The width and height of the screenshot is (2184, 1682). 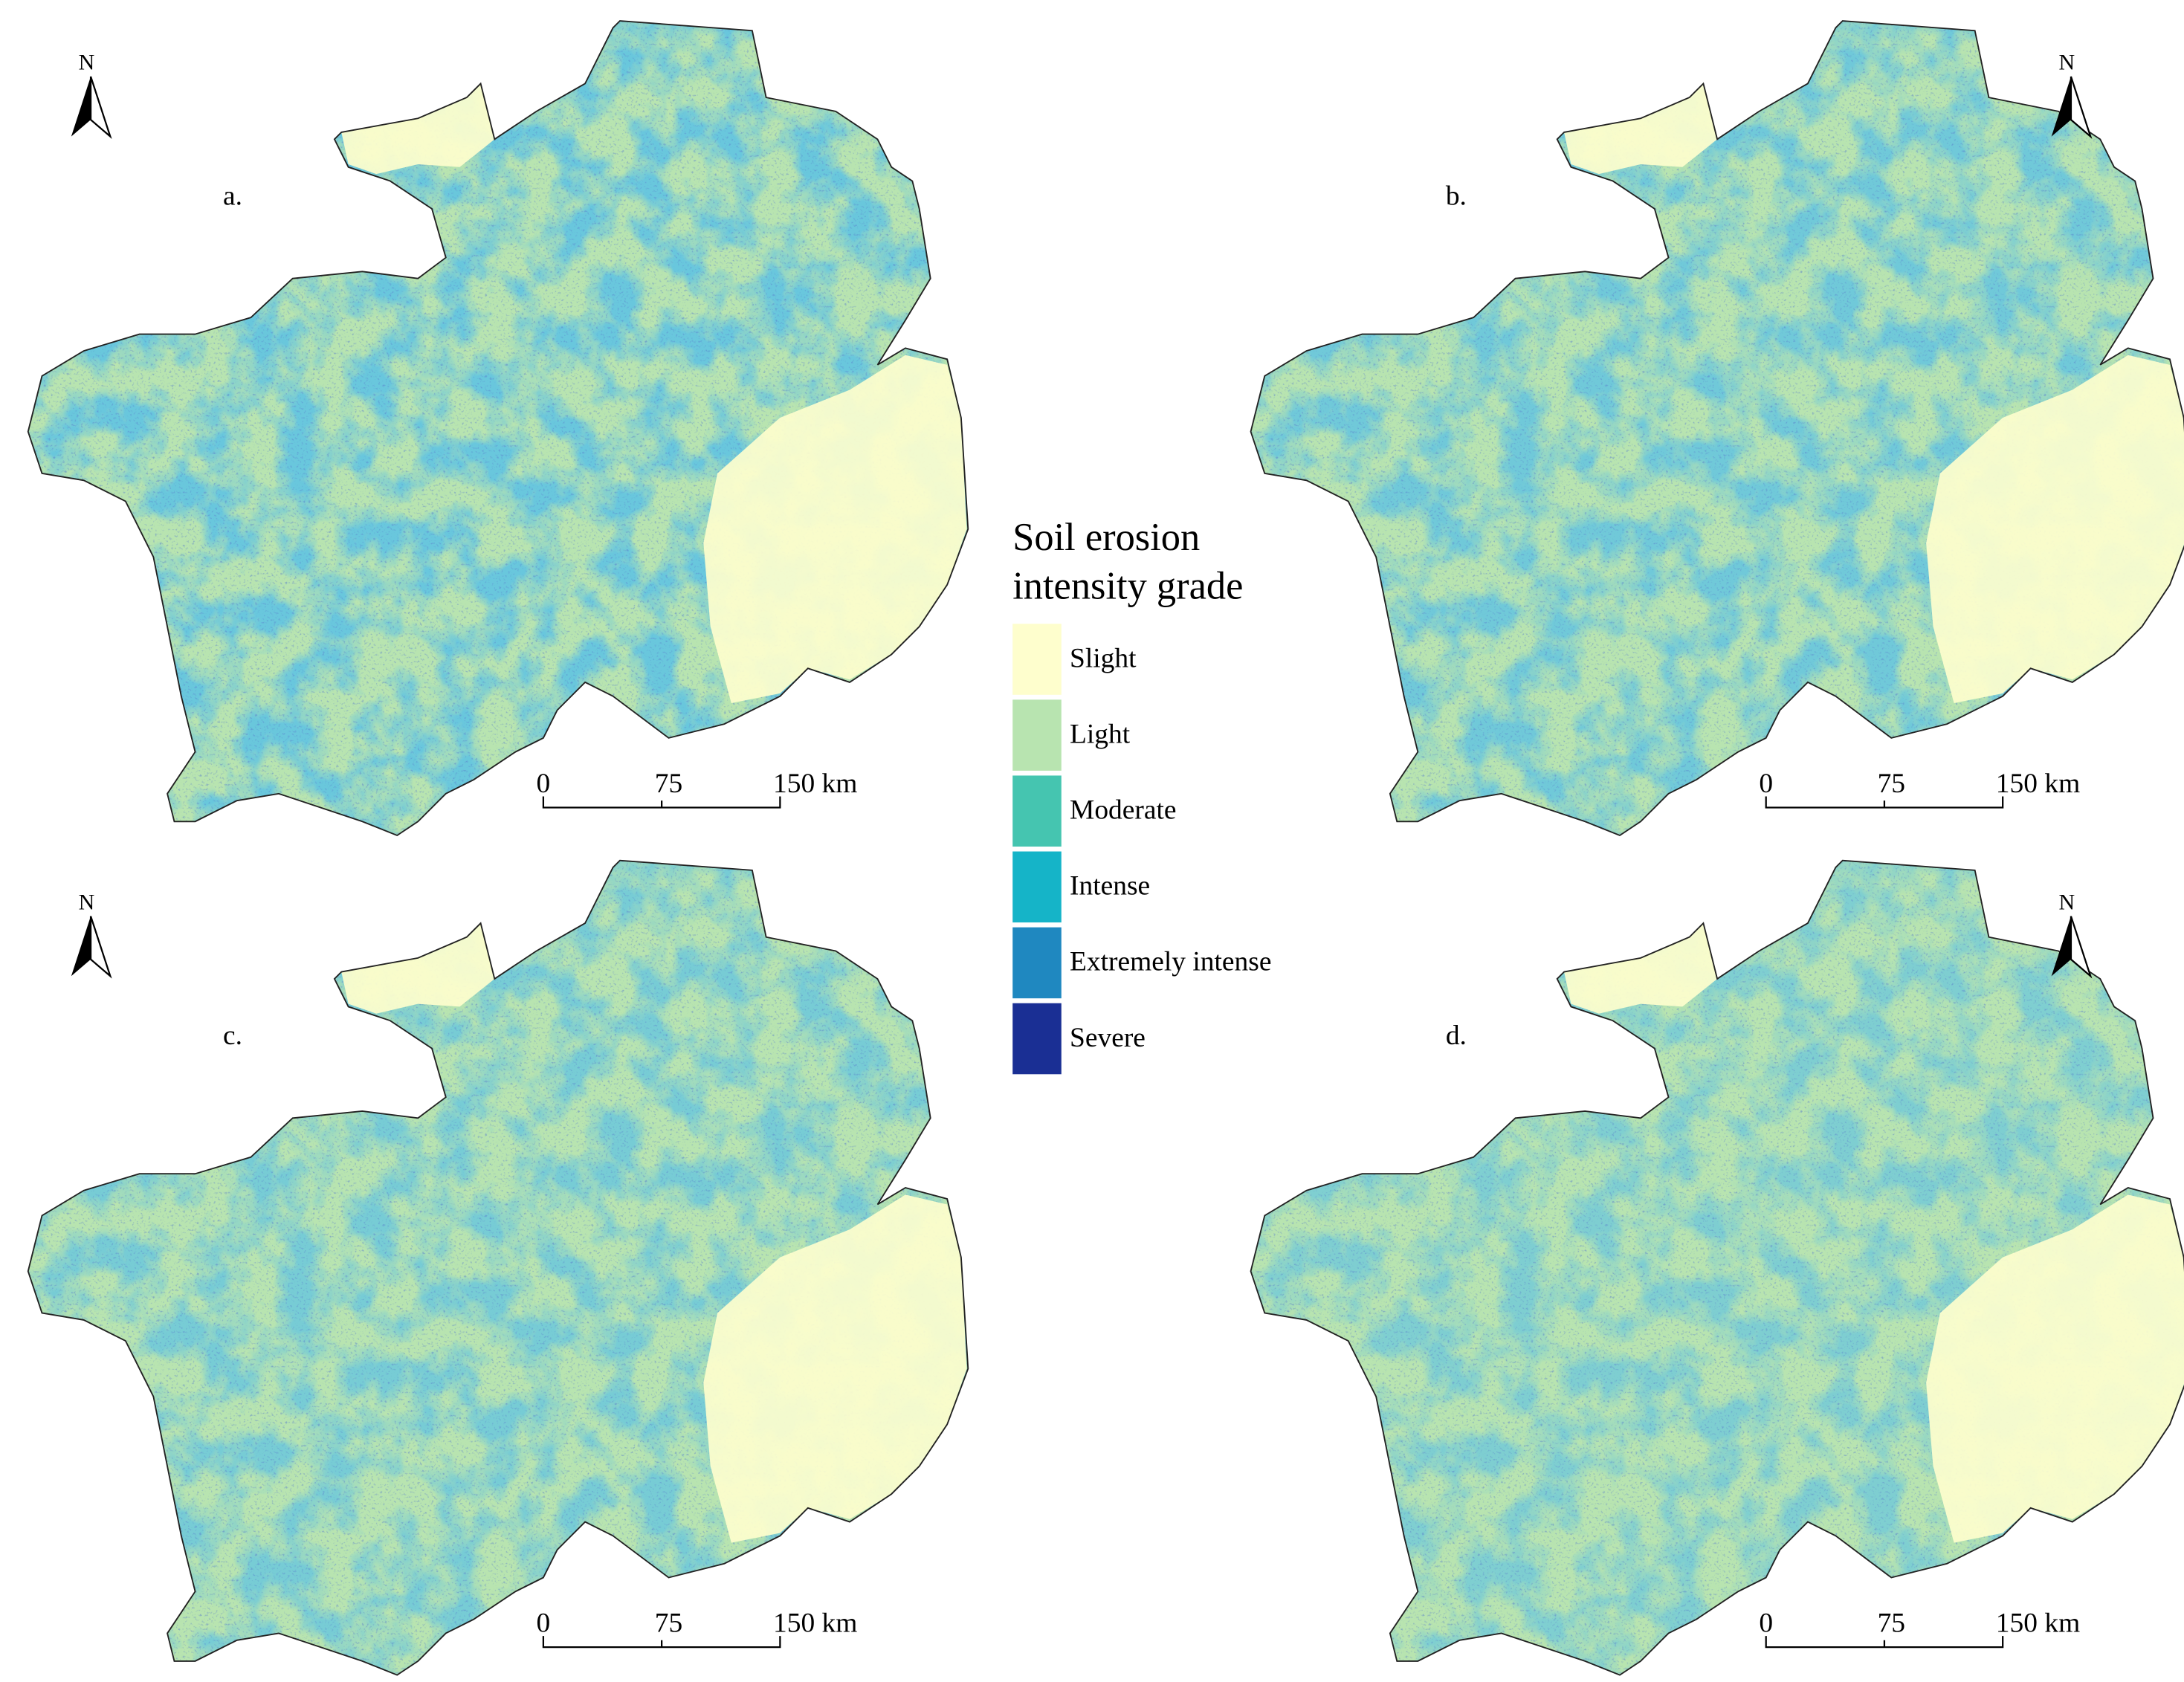 I want to click on legend-title: intensity grade, so click(x=1128, y=586).